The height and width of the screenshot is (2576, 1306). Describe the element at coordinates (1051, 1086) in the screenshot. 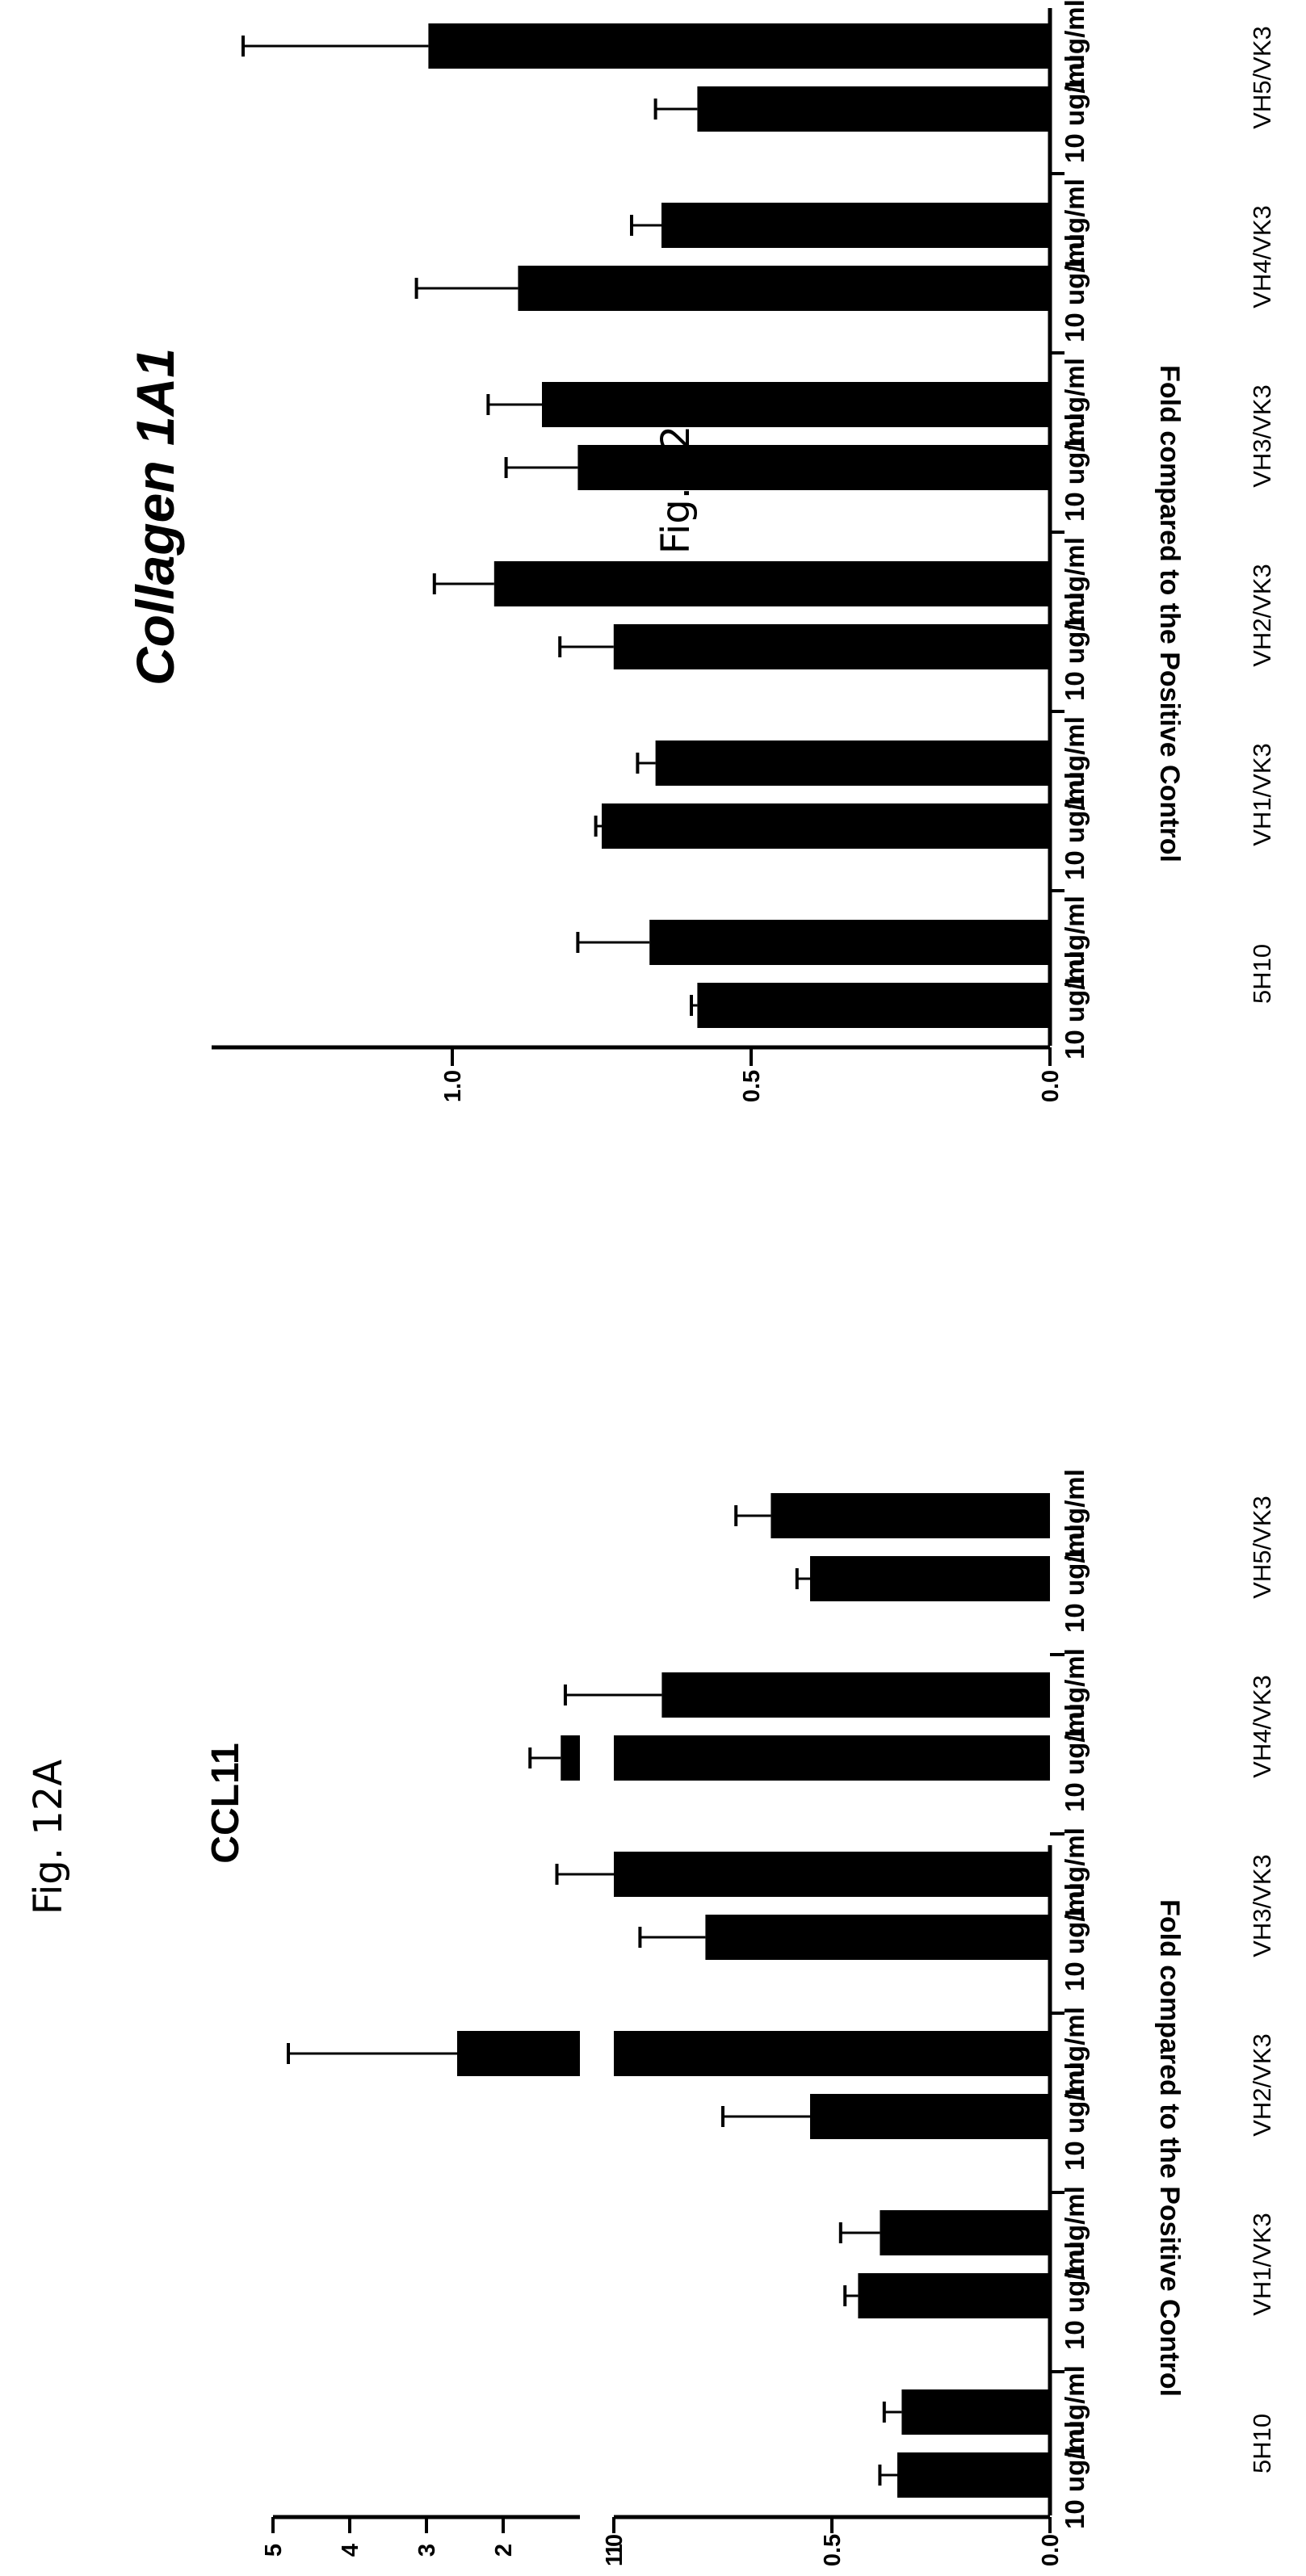

I see `chart-b-ytick-label: 0.0` at that location.